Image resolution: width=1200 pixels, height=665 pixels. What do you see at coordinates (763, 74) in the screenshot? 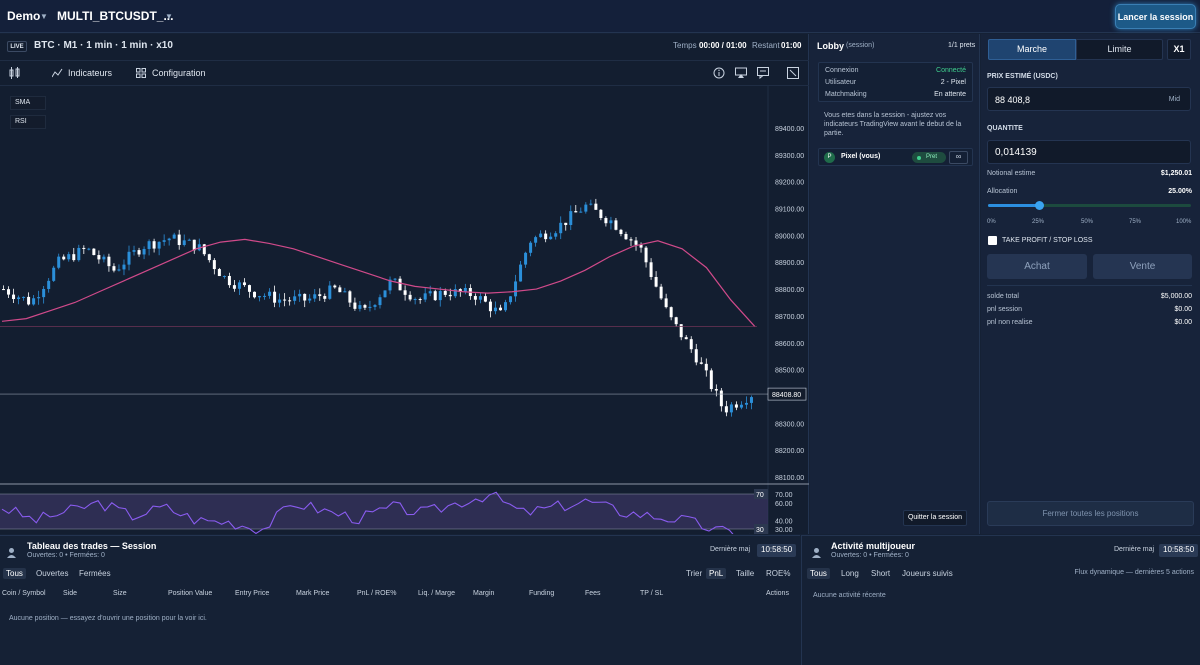
I see `chat-icon` at bounding box center [763, 74].